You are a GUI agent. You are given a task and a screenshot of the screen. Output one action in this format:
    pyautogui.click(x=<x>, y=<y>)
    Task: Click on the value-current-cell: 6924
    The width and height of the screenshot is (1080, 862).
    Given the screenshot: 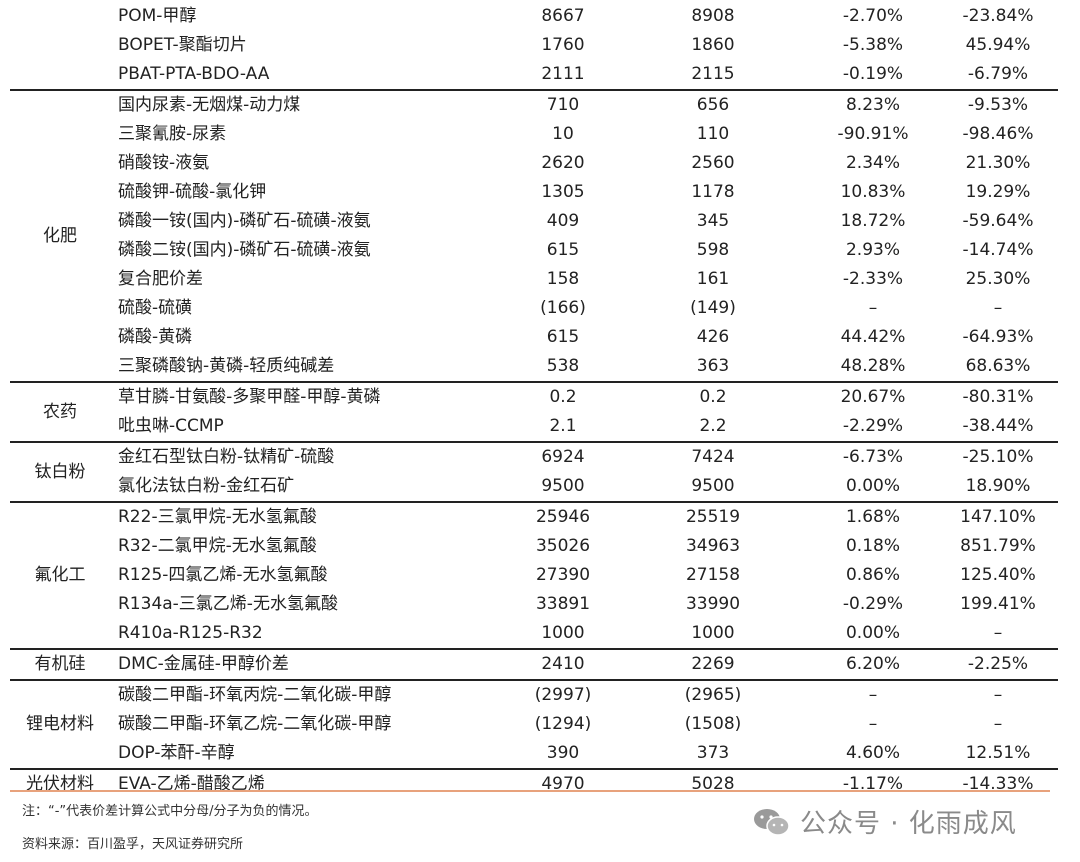 What is the action you would take?
    pyautogui.click(x=563, y=456)
    